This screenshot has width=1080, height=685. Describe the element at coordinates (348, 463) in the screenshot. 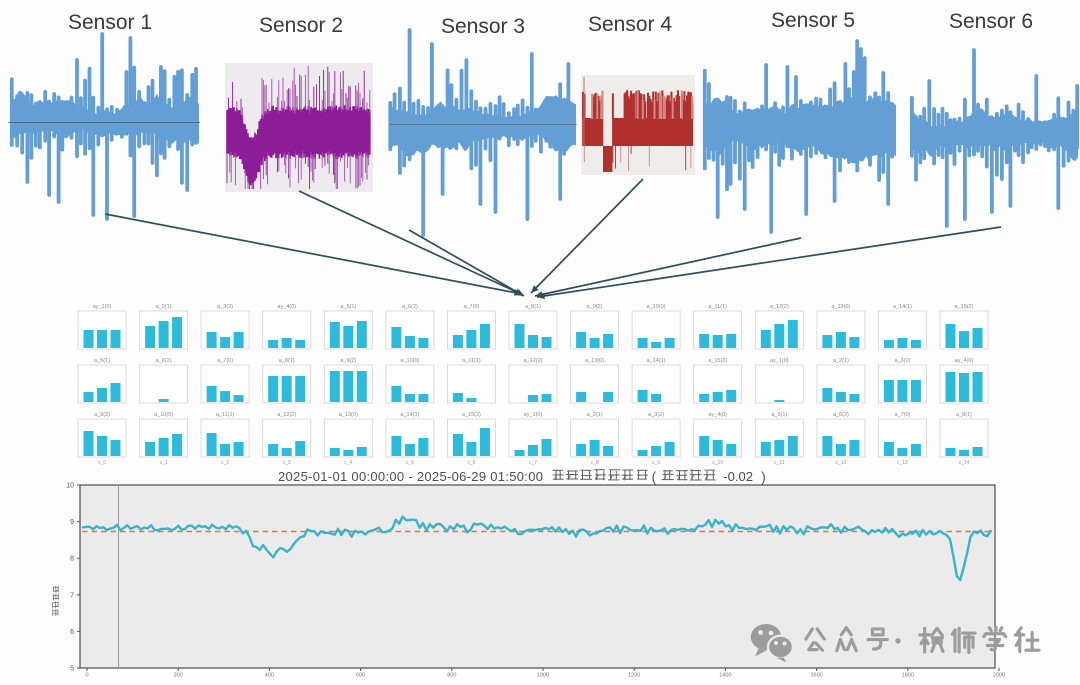

I see `svg-text: c_4` at that location.